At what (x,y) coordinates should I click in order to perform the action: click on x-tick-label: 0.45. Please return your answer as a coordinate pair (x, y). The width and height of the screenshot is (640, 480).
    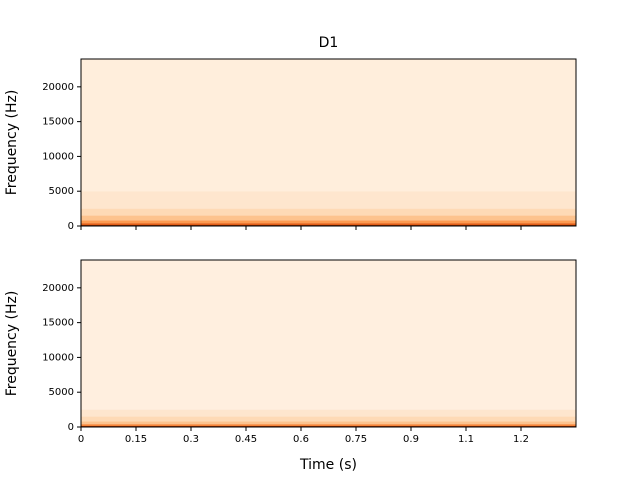
    Looking at the image, I should click on (246, 439).